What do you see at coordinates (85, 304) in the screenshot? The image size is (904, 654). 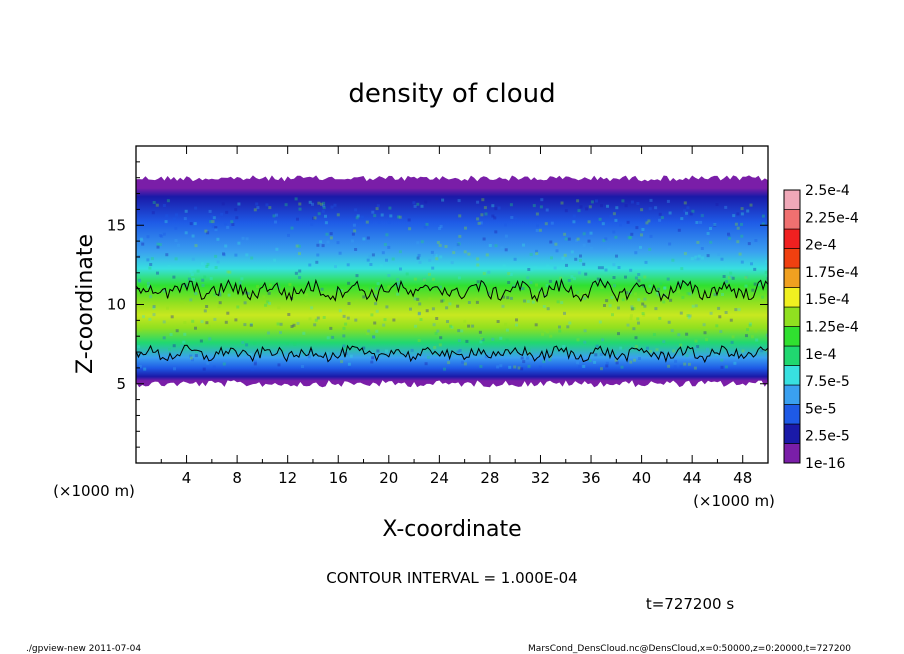 I see `y-axis-label: Z-coordinate` at bounding box center [85, 304].